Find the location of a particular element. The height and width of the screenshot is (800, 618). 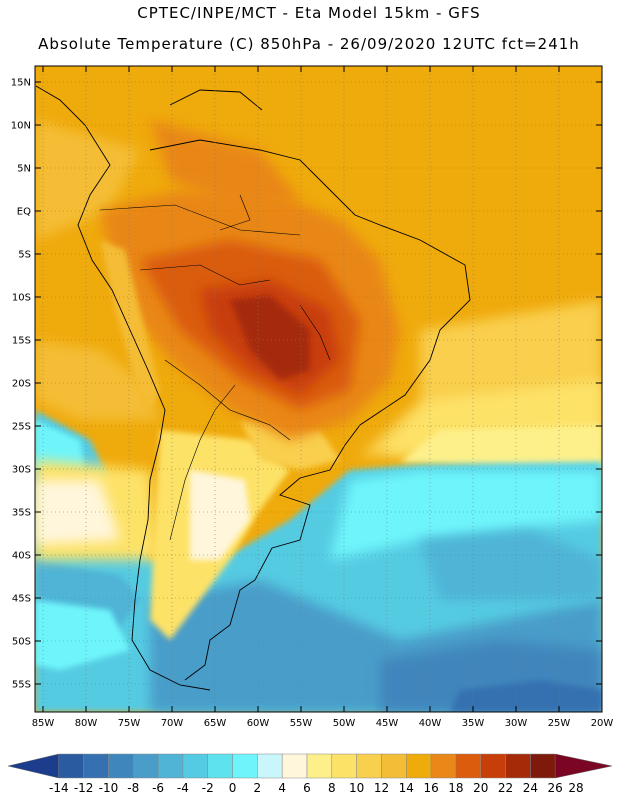

legend-label: -8 is located at coordinates (133, 788).